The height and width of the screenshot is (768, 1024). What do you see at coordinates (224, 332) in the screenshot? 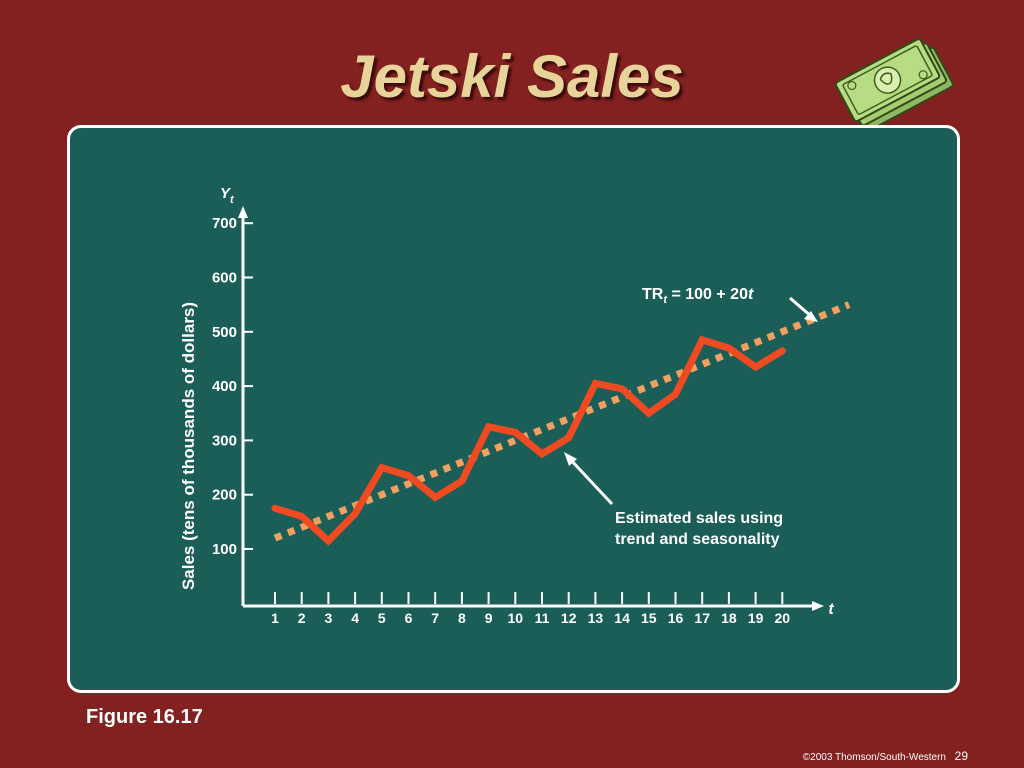
I see `y-tick-label: 500` at bounding box center [224, 332].